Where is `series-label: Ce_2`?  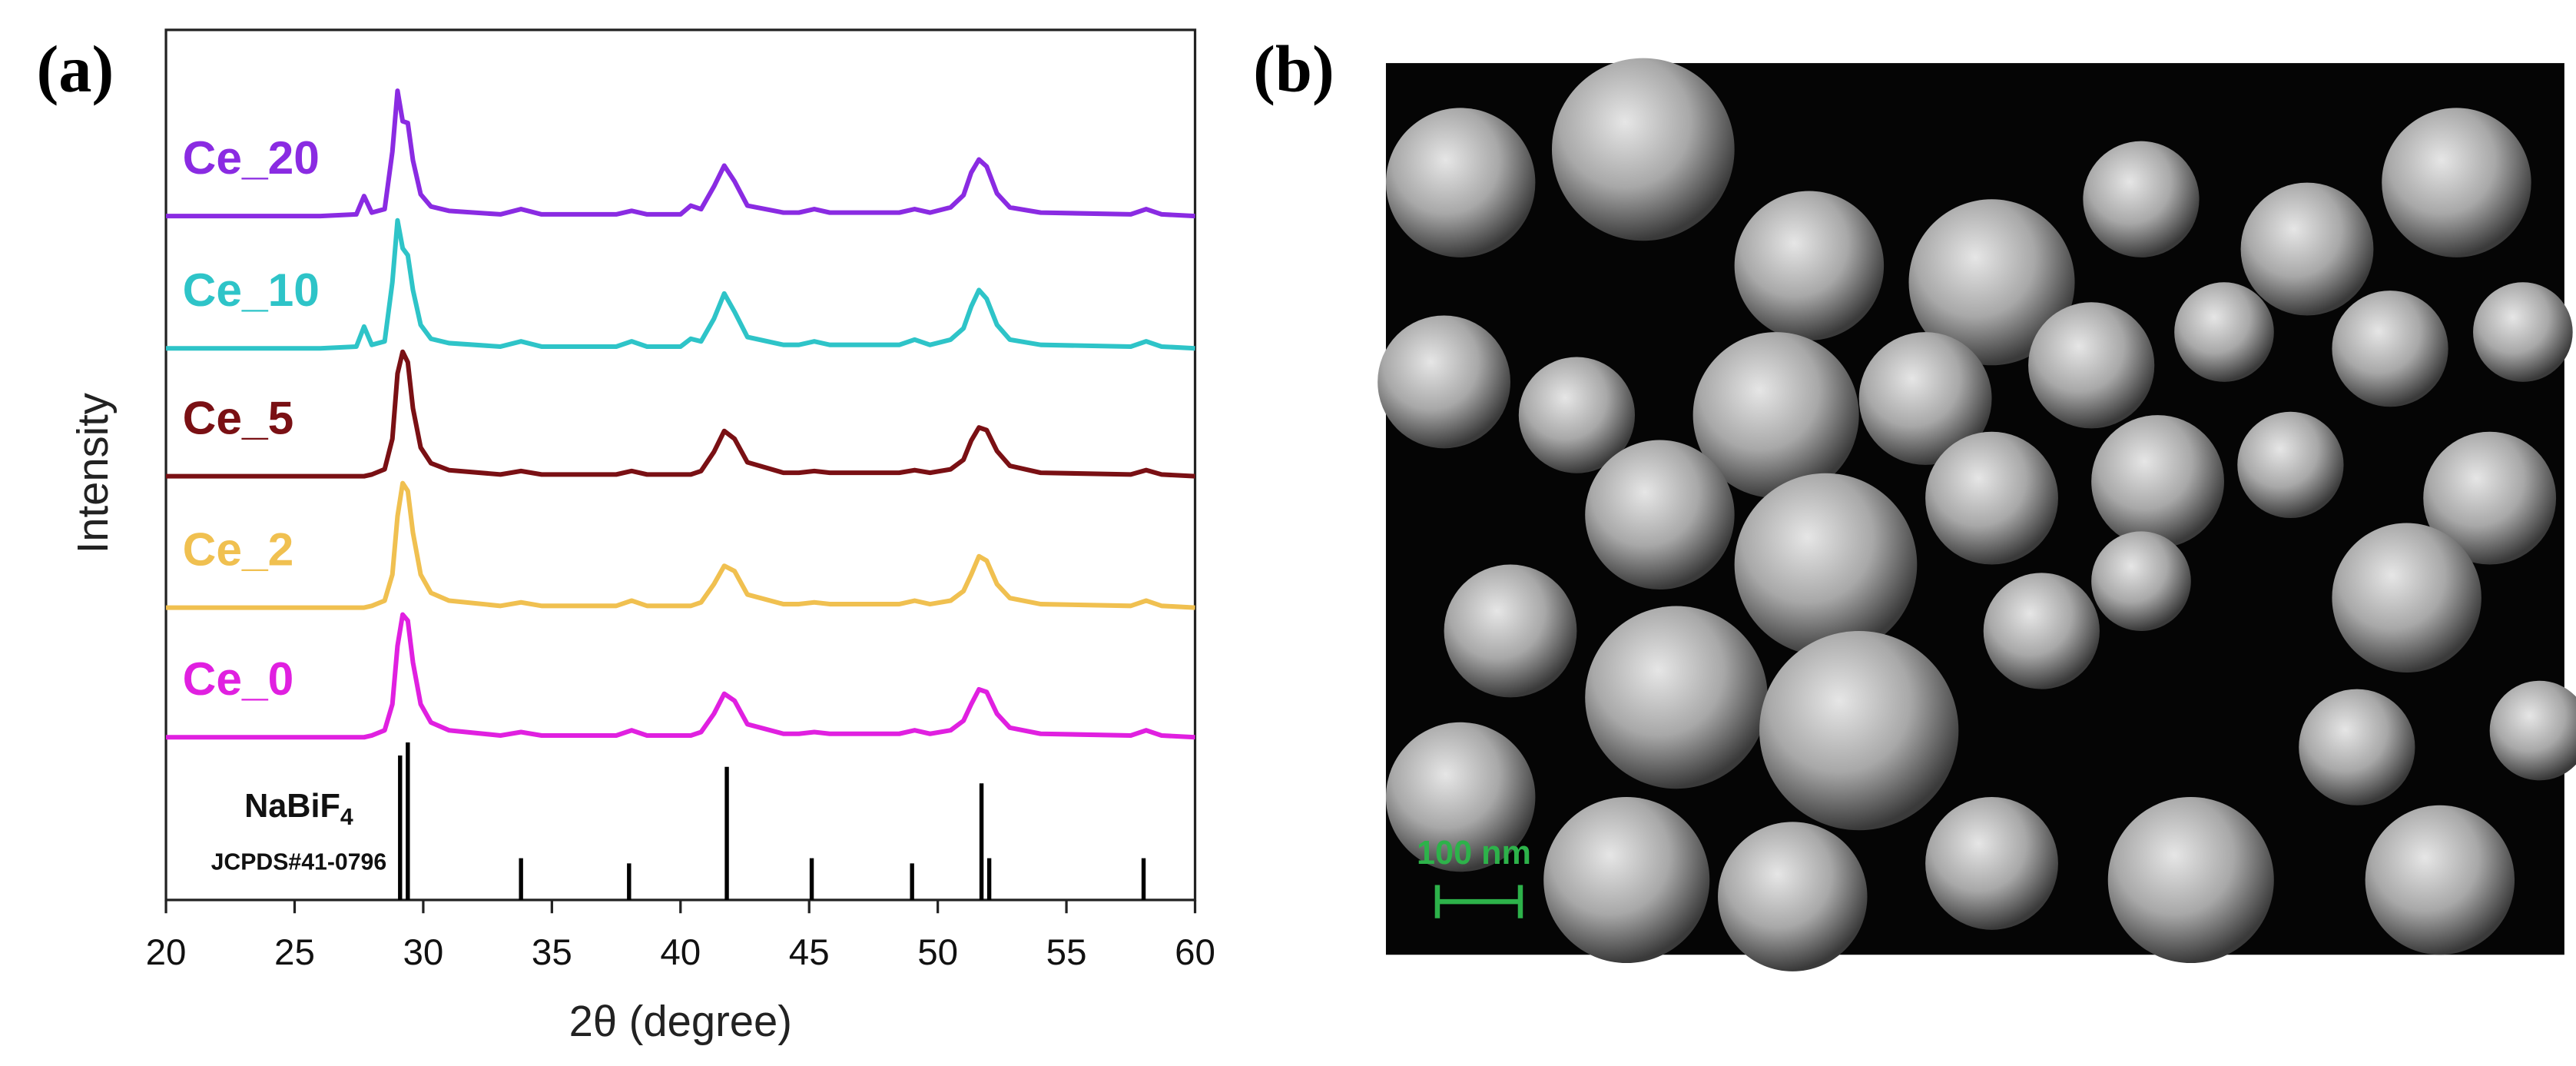 series-label: Ce_2 is located at coordinates (238, 549).